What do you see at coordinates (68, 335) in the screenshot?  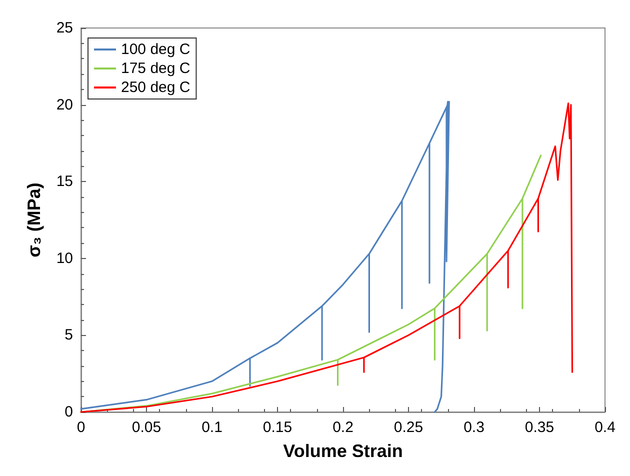 I see `y-tick-label: 5` at bounding box center [68, 335].